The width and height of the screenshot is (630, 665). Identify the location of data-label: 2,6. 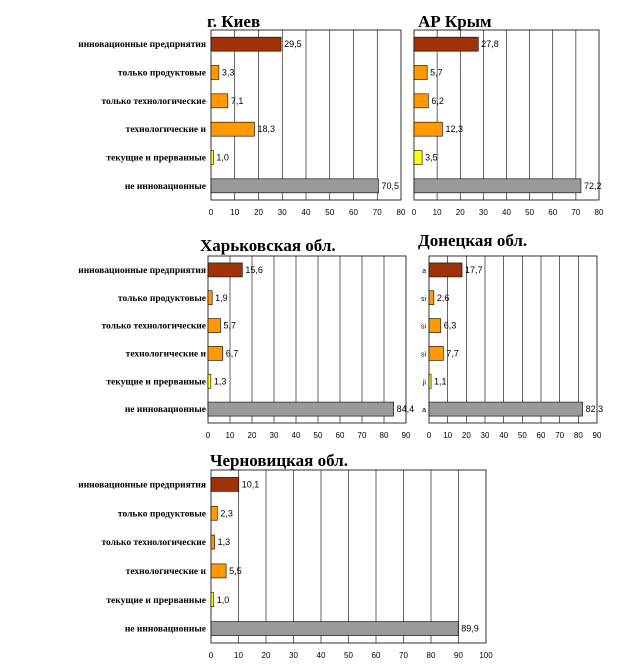
(443, 298).